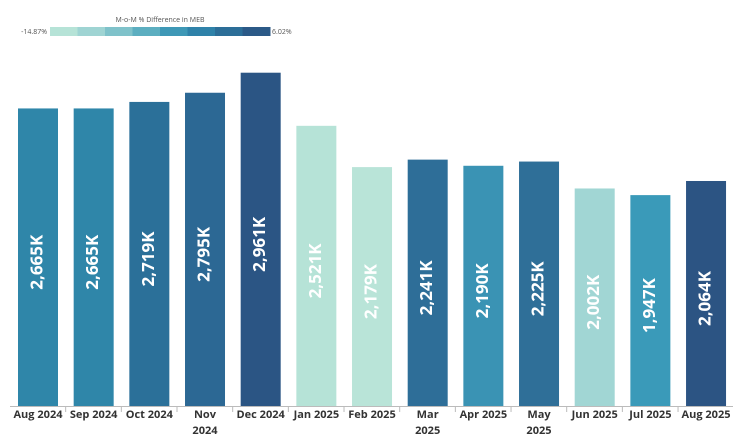 This screenshot has height=443, width=739. What do you see at coordinates (34, 32) in the screenshot?
I see `legend-min-label: -14.87%` at bounding box center [34, 32].